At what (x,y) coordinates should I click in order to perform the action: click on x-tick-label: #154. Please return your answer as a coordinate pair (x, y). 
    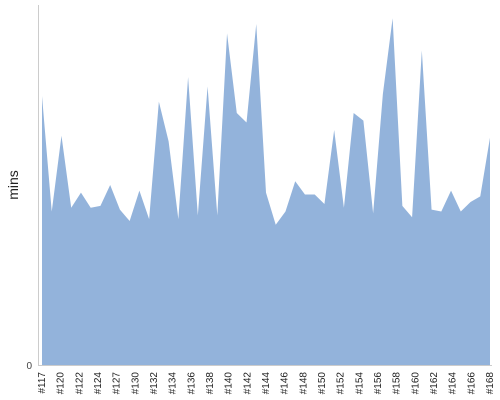
    Looking at the image, I should click on (359, 383).